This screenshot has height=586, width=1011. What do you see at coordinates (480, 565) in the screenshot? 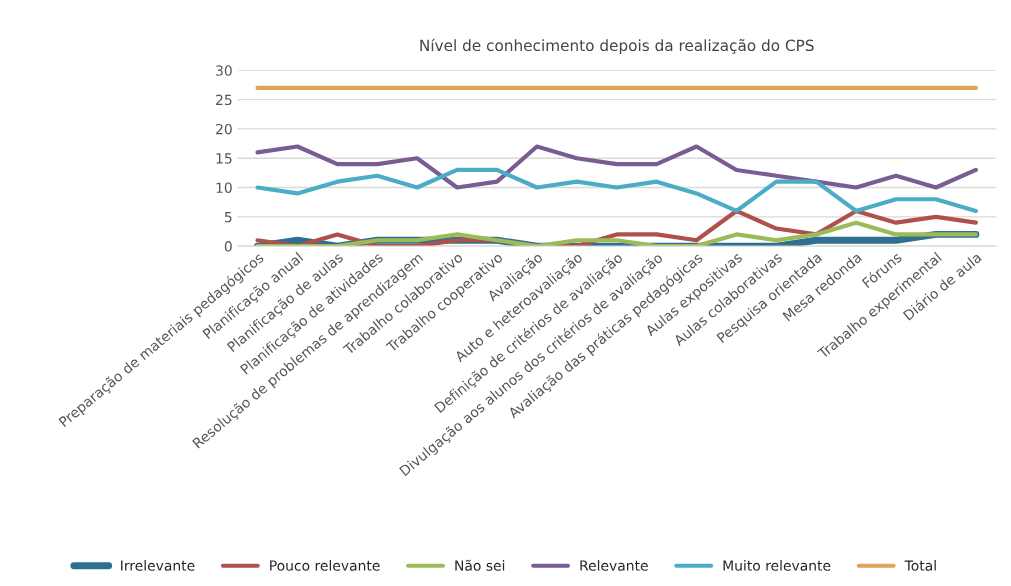
I see `legend-label: Não sei` at bounding box center [480, 565].